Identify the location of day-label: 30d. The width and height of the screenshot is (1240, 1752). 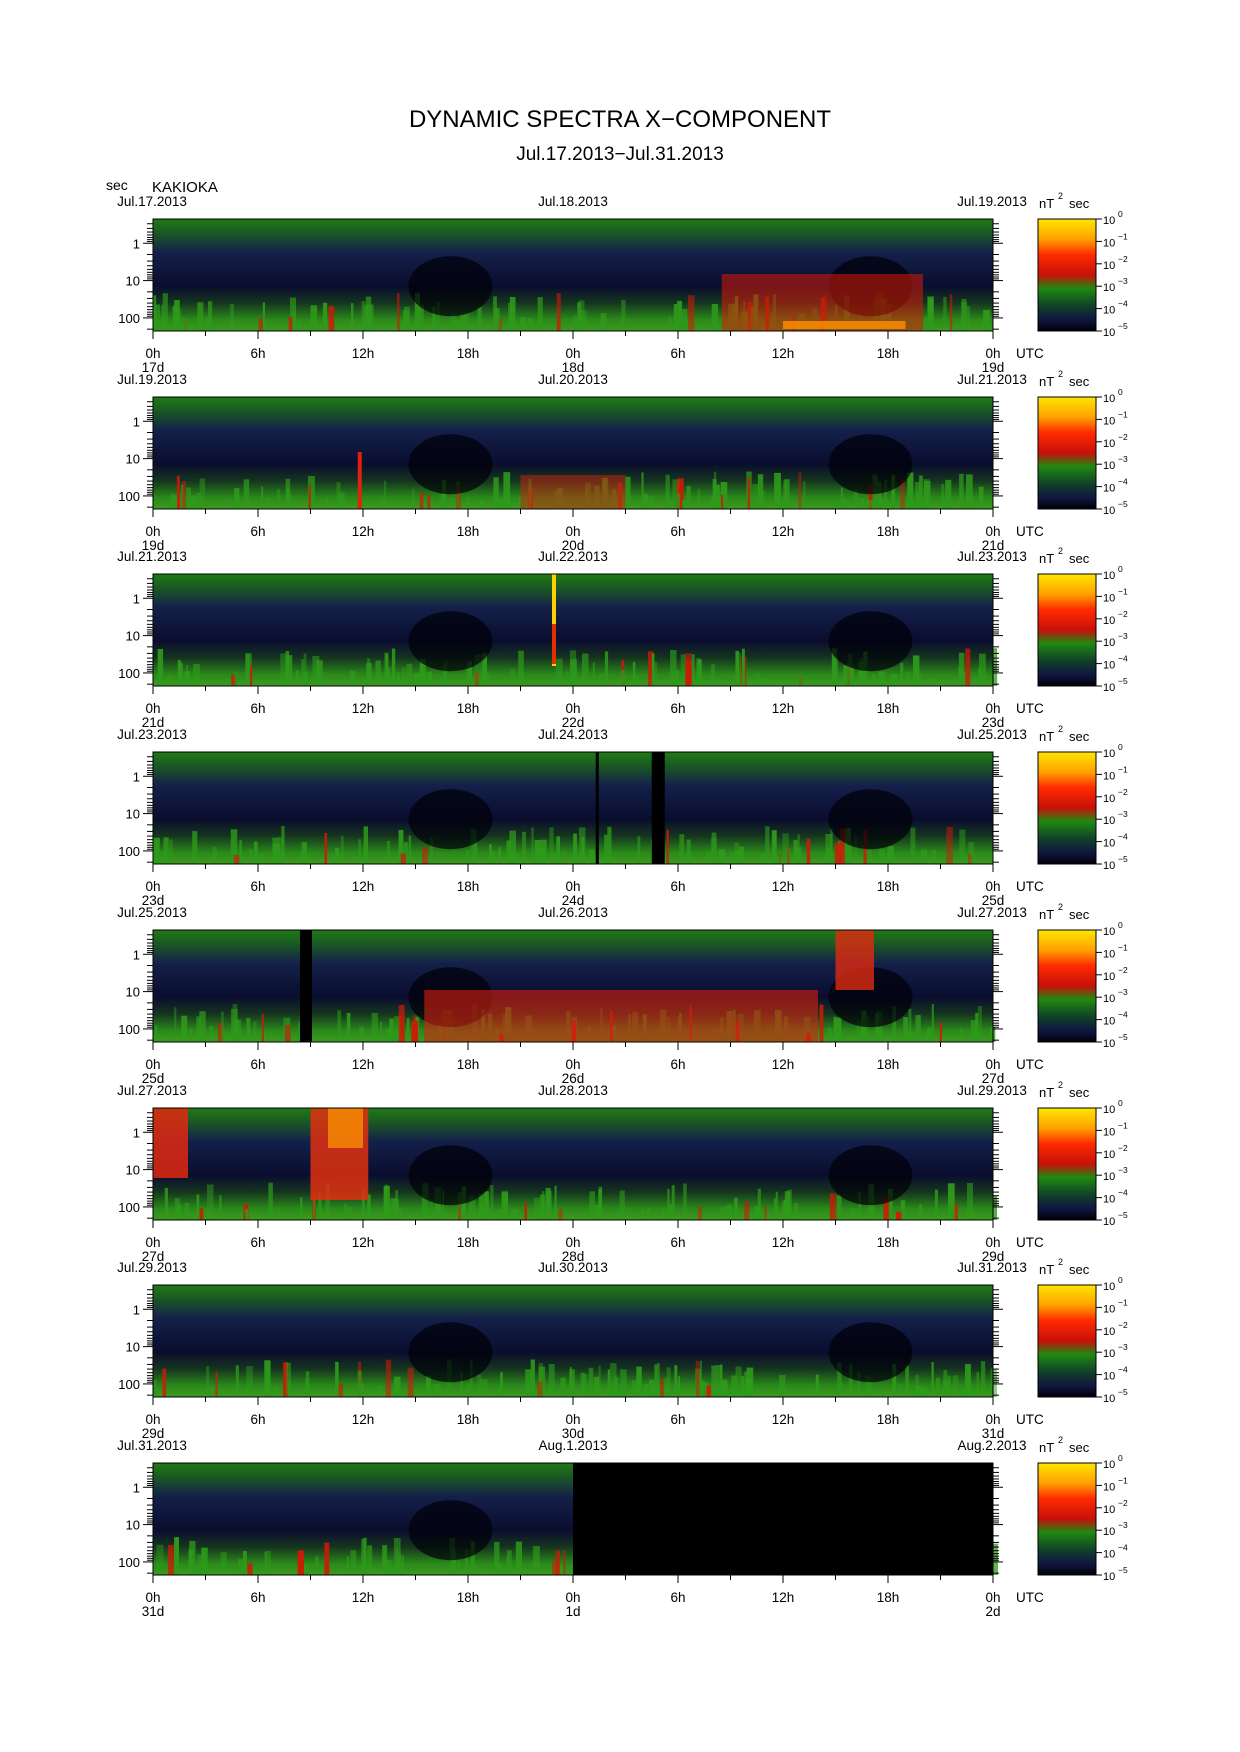
(573, 1433).